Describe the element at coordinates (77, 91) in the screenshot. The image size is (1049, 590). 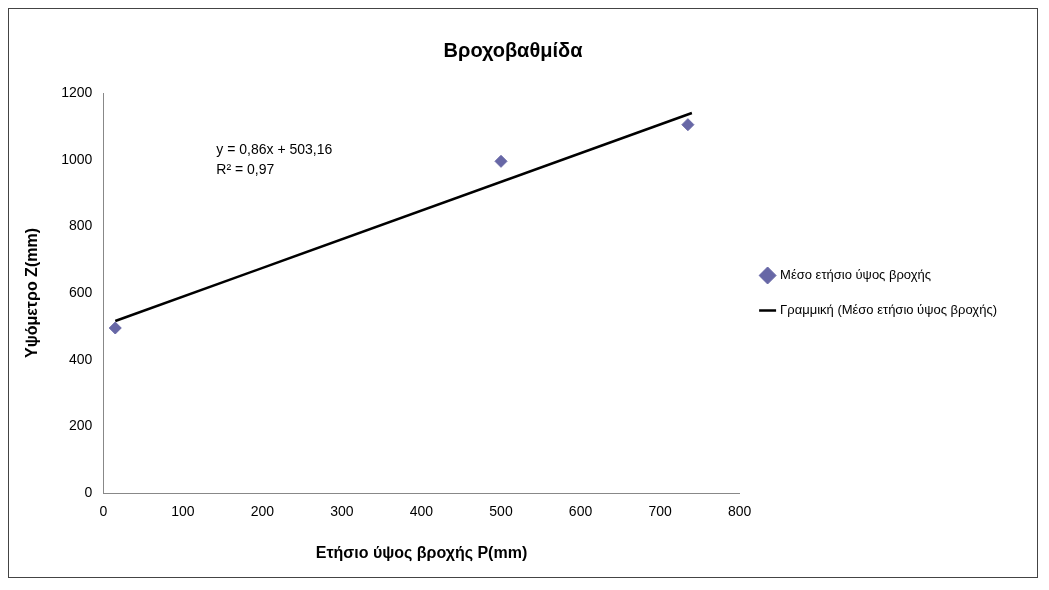
I see `y-tick-label: 1200` at that location.